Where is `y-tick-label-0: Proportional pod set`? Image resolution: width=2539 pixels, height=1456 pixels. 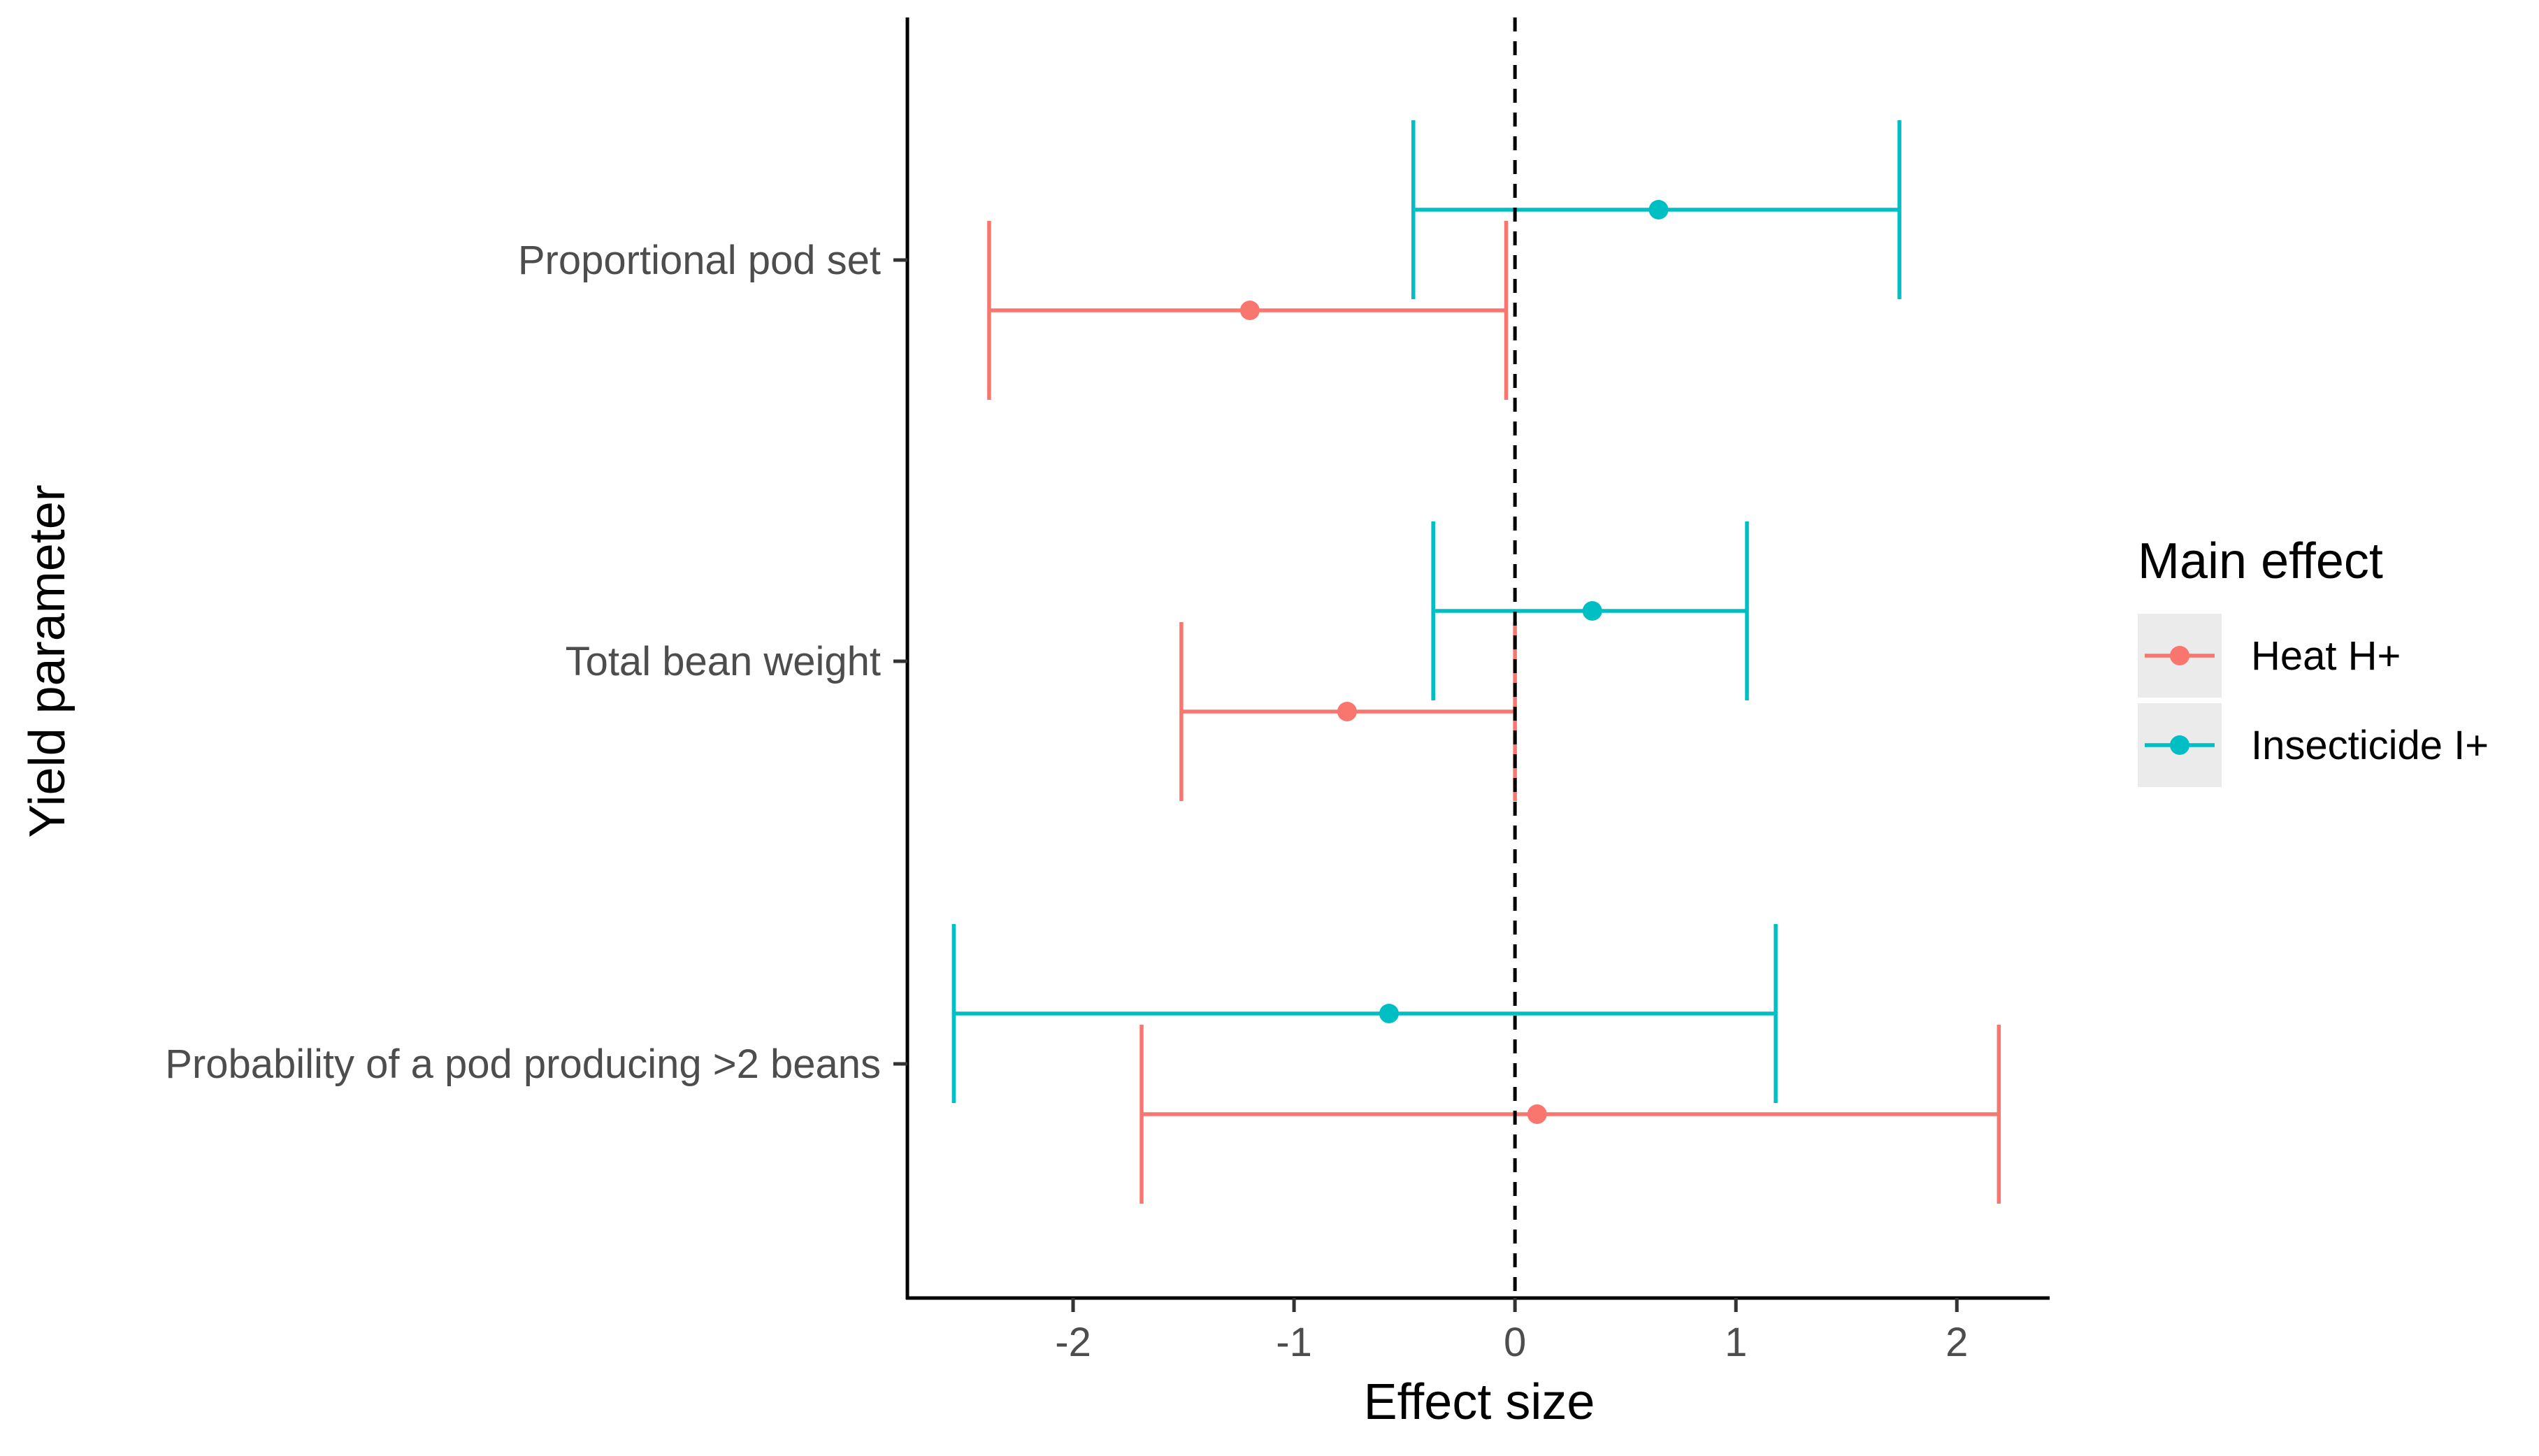 y-tick-label-0: Proportional pod set is located at coordinates (699, 260).